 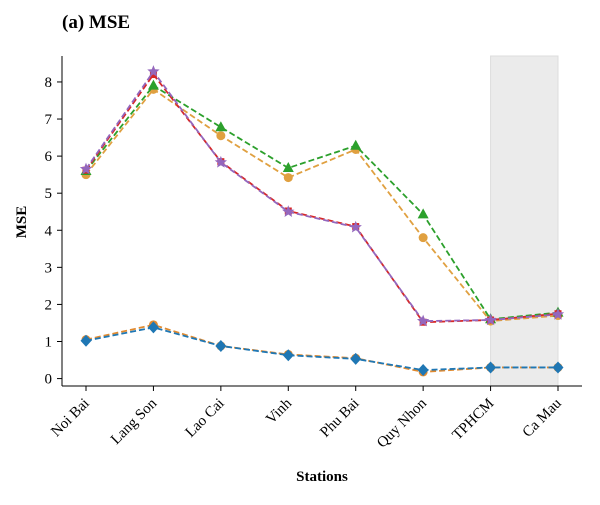 What do you see at coordinates (49, 231) in the screenshot?
I see `y-tick-label-4: 4` at bounding box center [49, 231].